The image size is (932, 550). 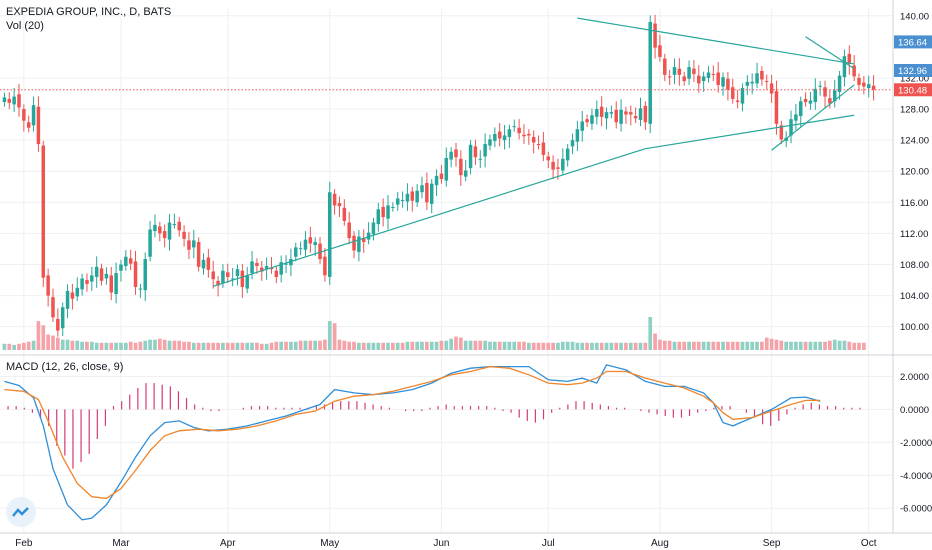 I want to click on price-tick-label: 100.00, so click(x=914, y=327).